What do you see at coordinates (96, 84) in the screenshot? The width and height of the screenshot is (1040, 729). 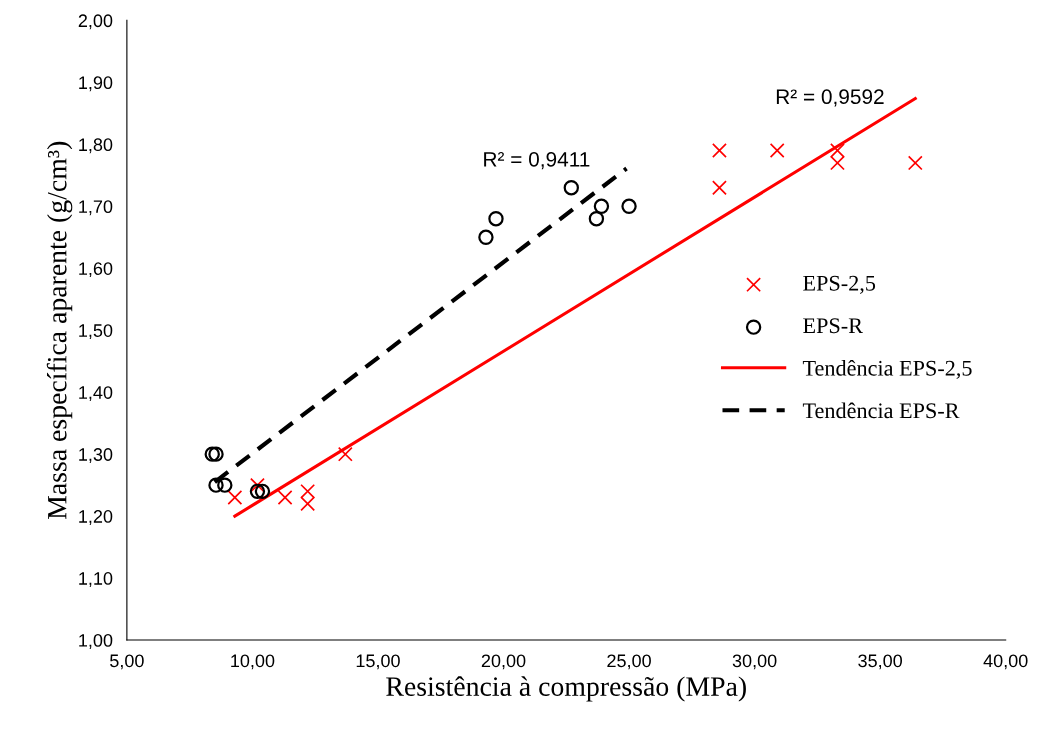 I see `y-tick-label: 1,90` at bounding box center [96, 84].